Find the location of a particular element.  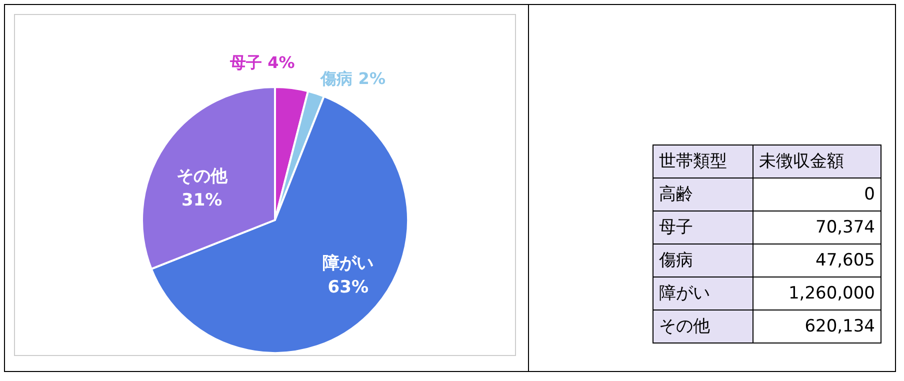

data-label: 0 is located at coordinates (869, 194).